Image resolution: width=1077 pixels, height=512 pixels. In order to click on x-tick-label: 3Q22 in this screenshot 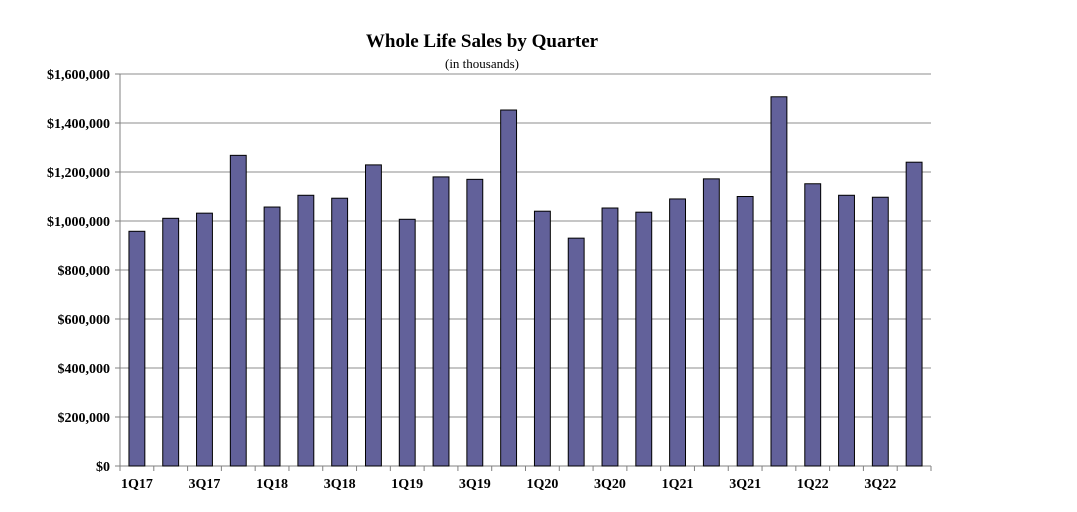, I will do `click(880, 484)`.